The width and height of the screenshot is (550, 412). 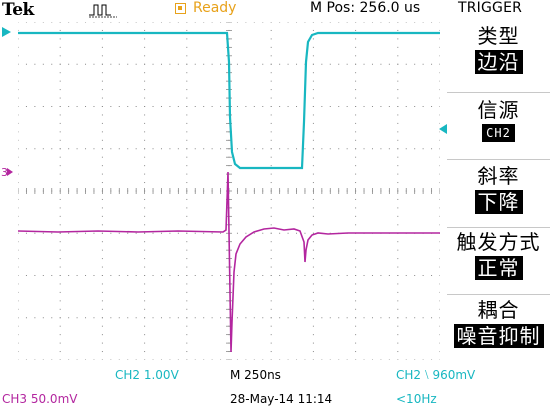 I want to click on trigger-ready-icon, so click(x=180, y=8).